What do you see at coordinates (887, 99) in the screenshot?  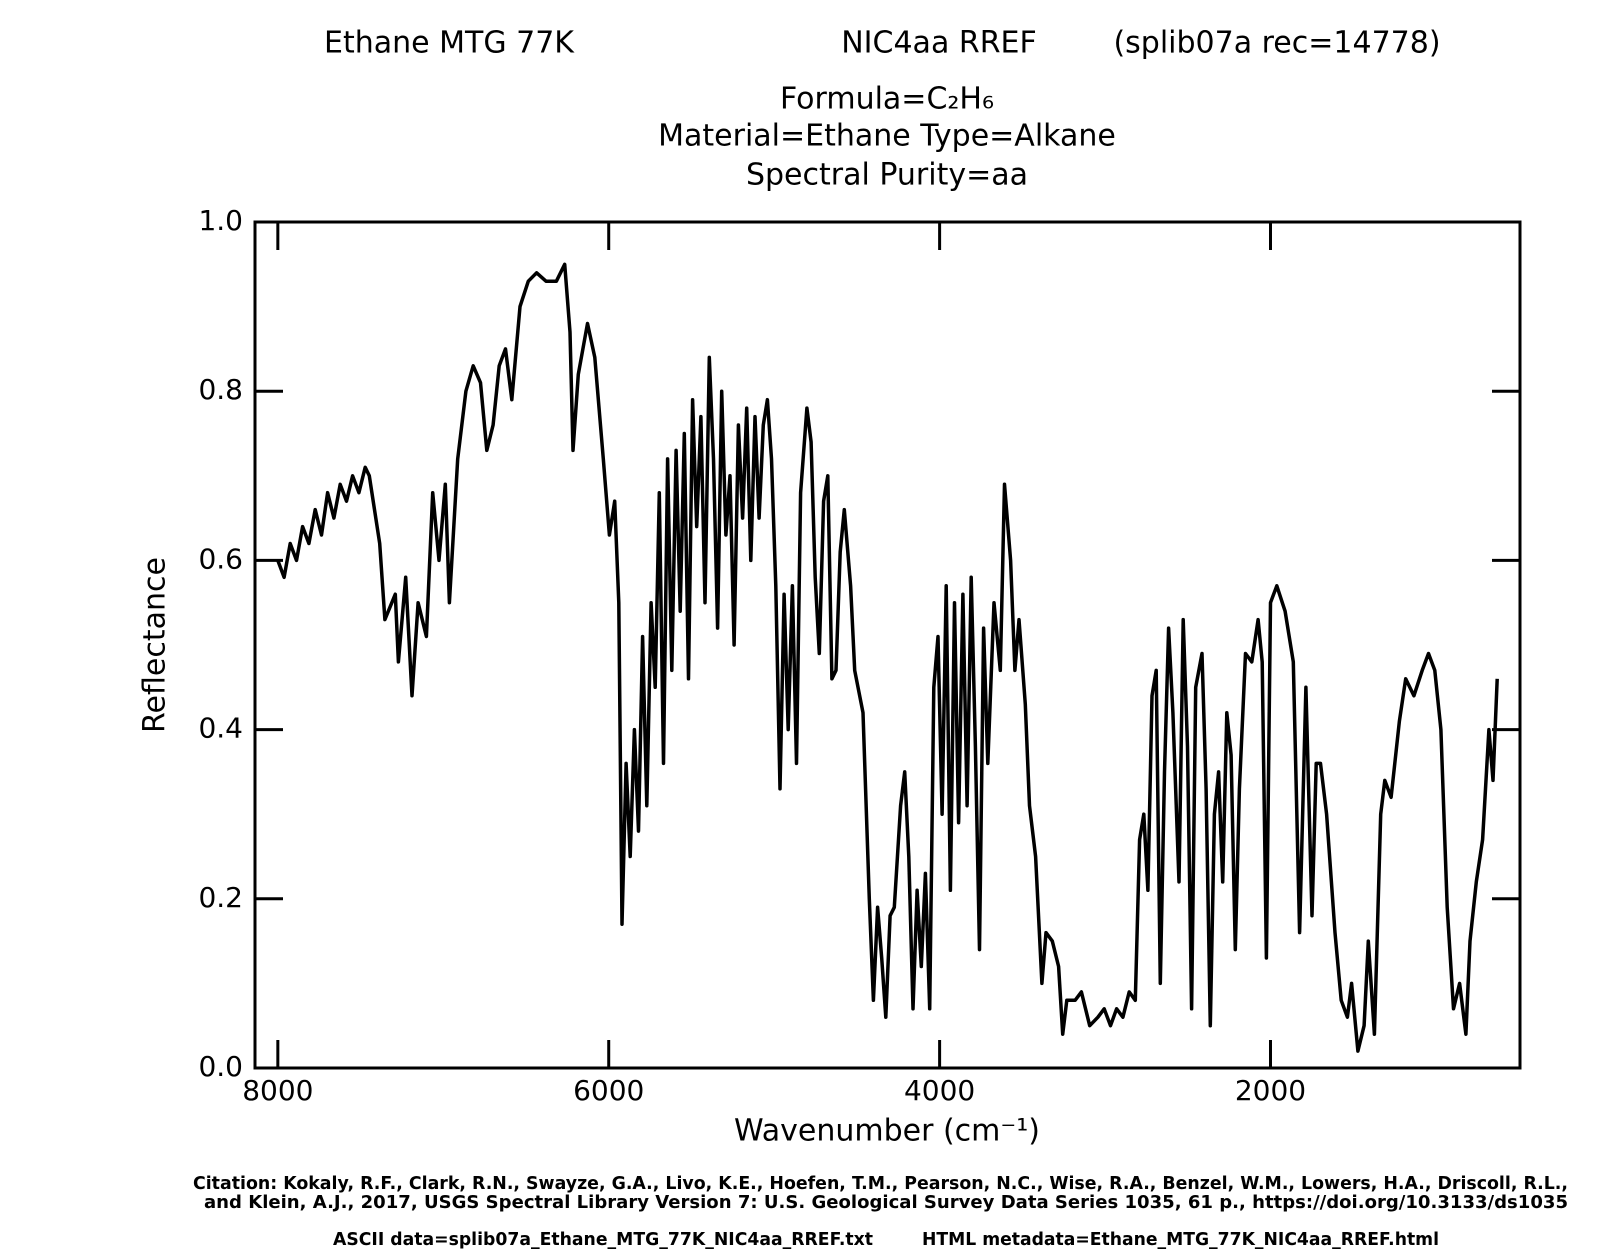 I see `formula: Formula=C₂H₆` at bounding box center [887, 99].